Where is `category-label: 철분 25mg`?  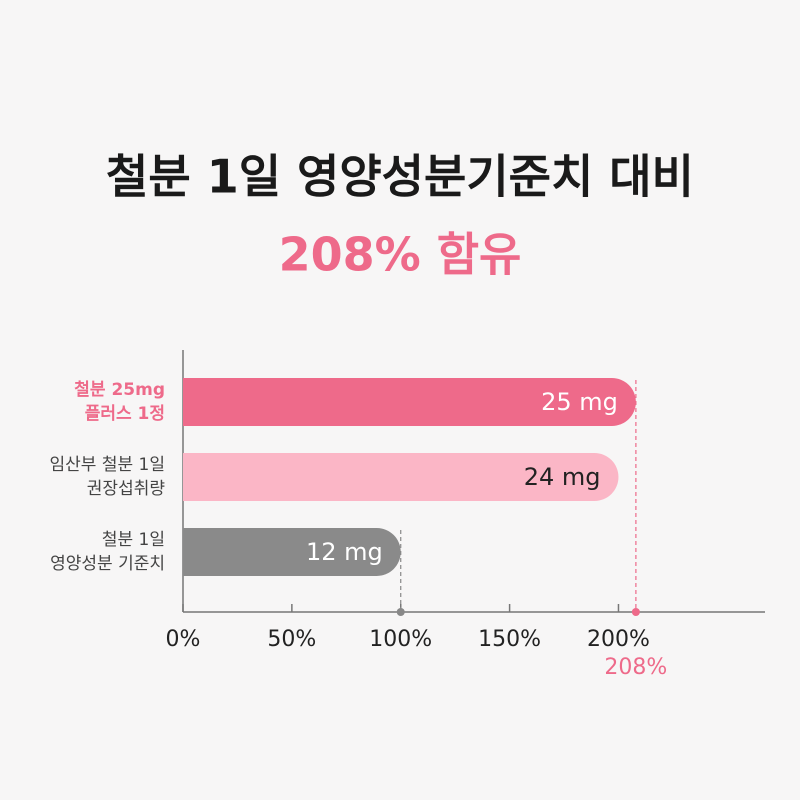
category-label: 철분 25mg is located at coordinates (119, 390).